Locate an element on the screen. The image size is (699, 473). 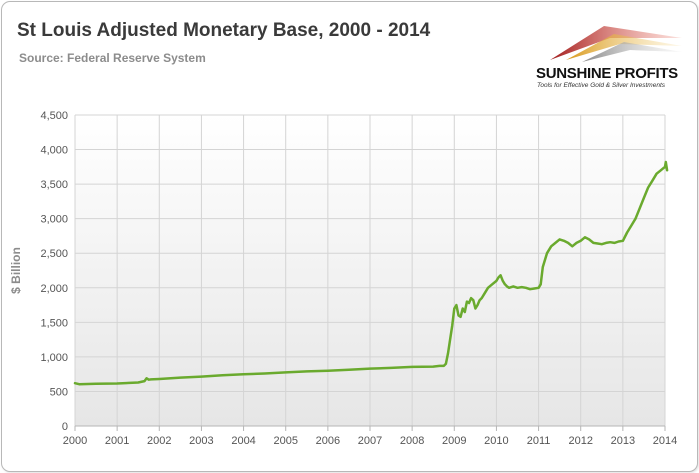
x-tick-label: 2002 is located at coordinates (159, 441).